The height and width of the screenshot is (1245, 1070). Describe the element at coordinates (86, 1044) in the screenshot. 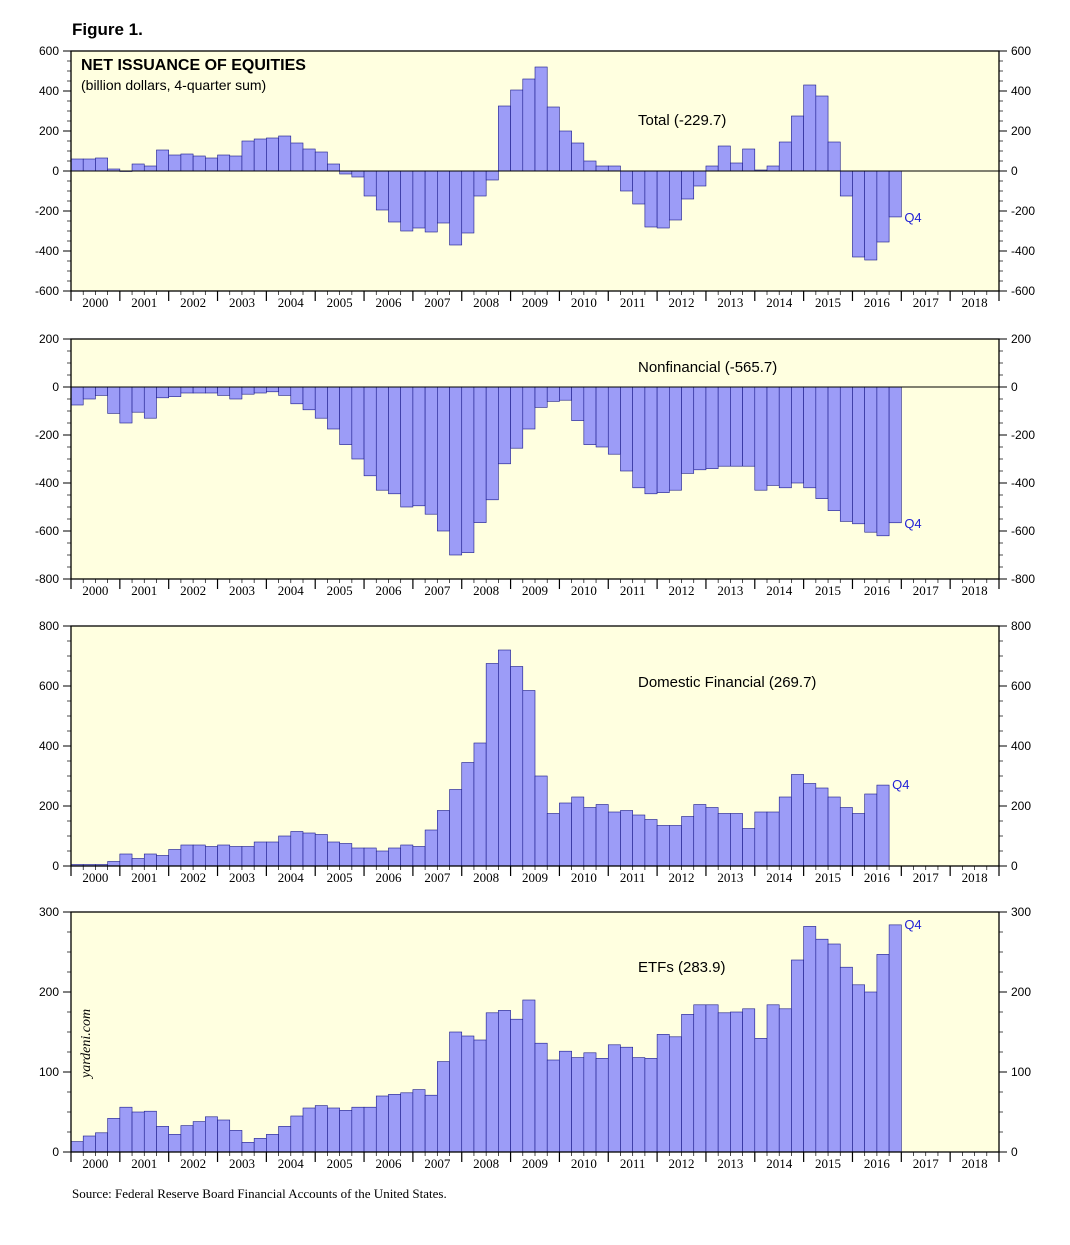

I see `watermark: yardeni.com` at that location.